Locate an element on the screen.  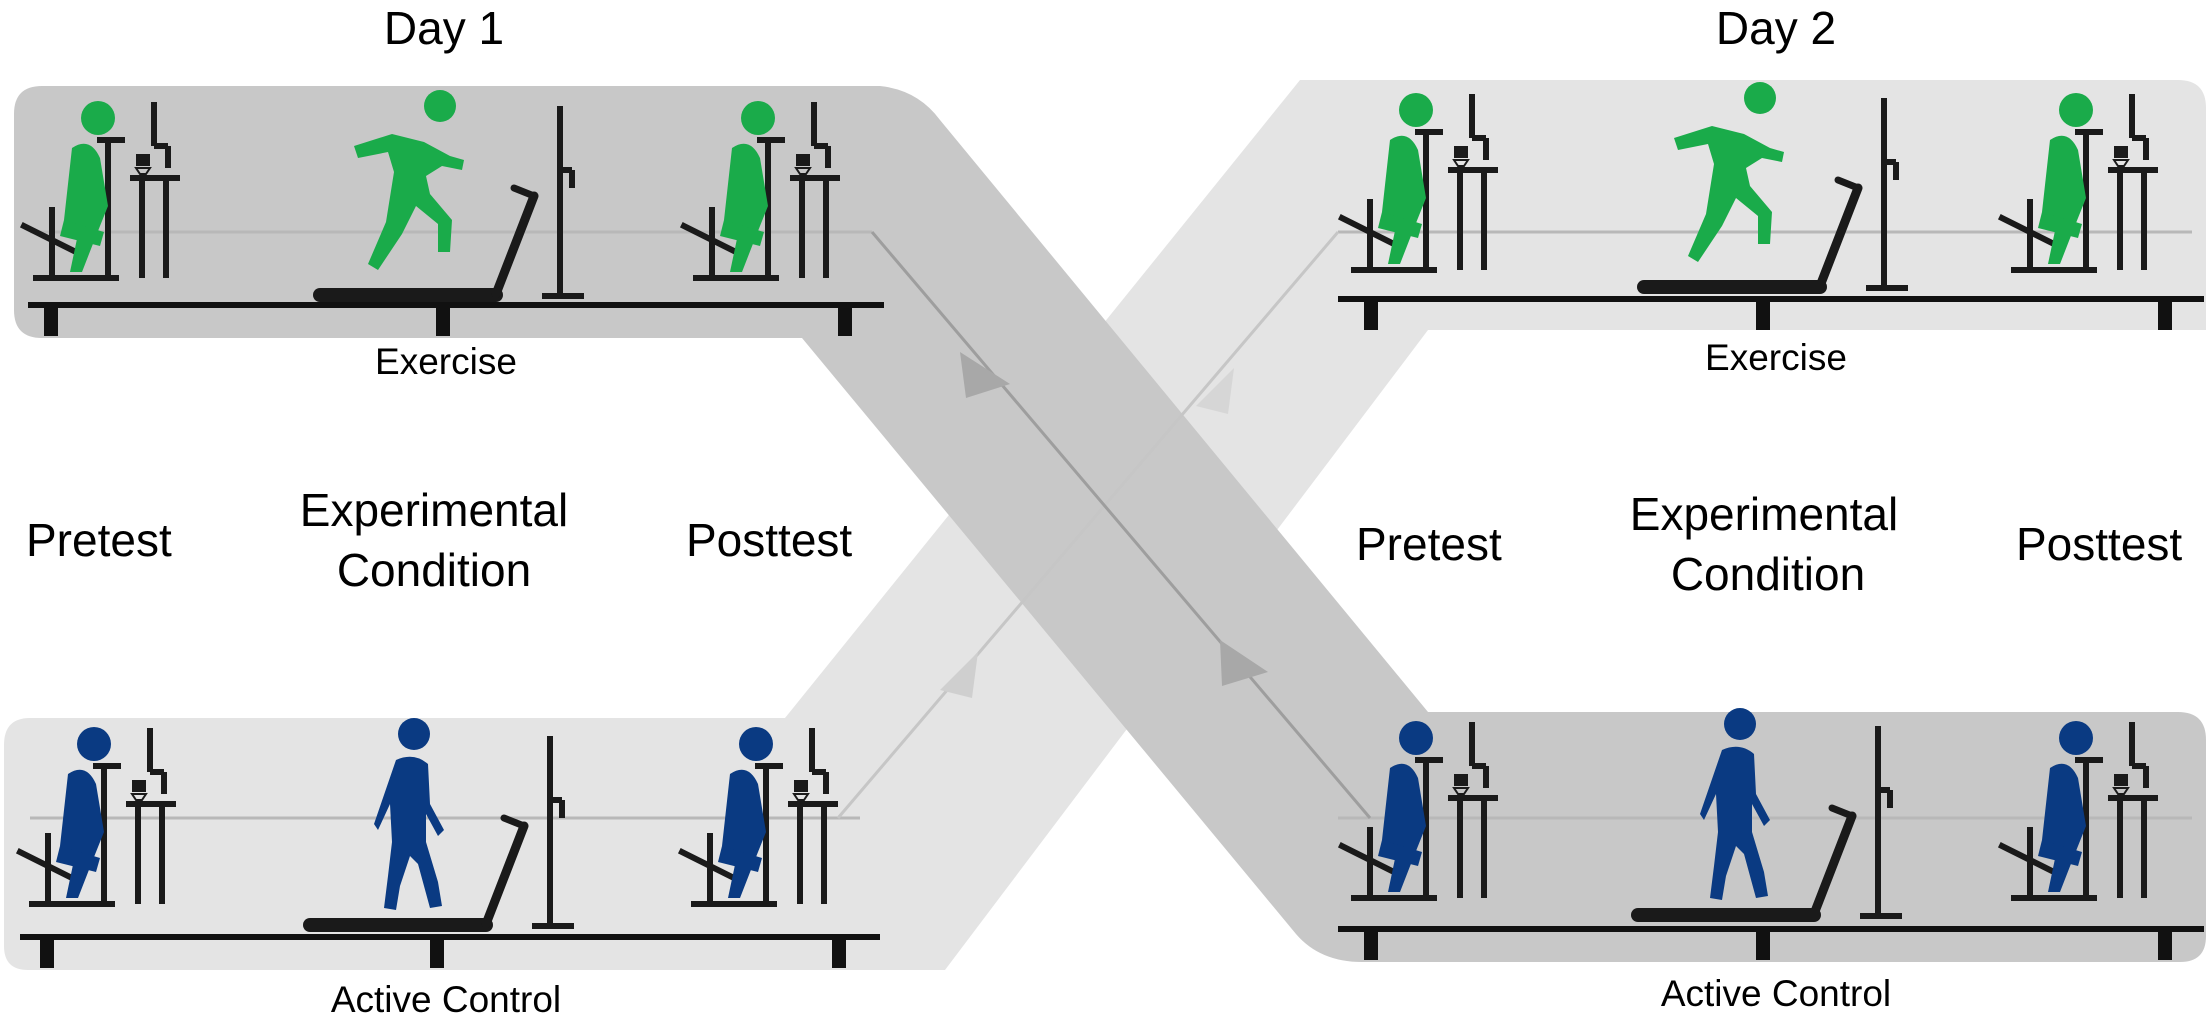
day1-pretest-label: Pretest is located at coordinates (99, 540).